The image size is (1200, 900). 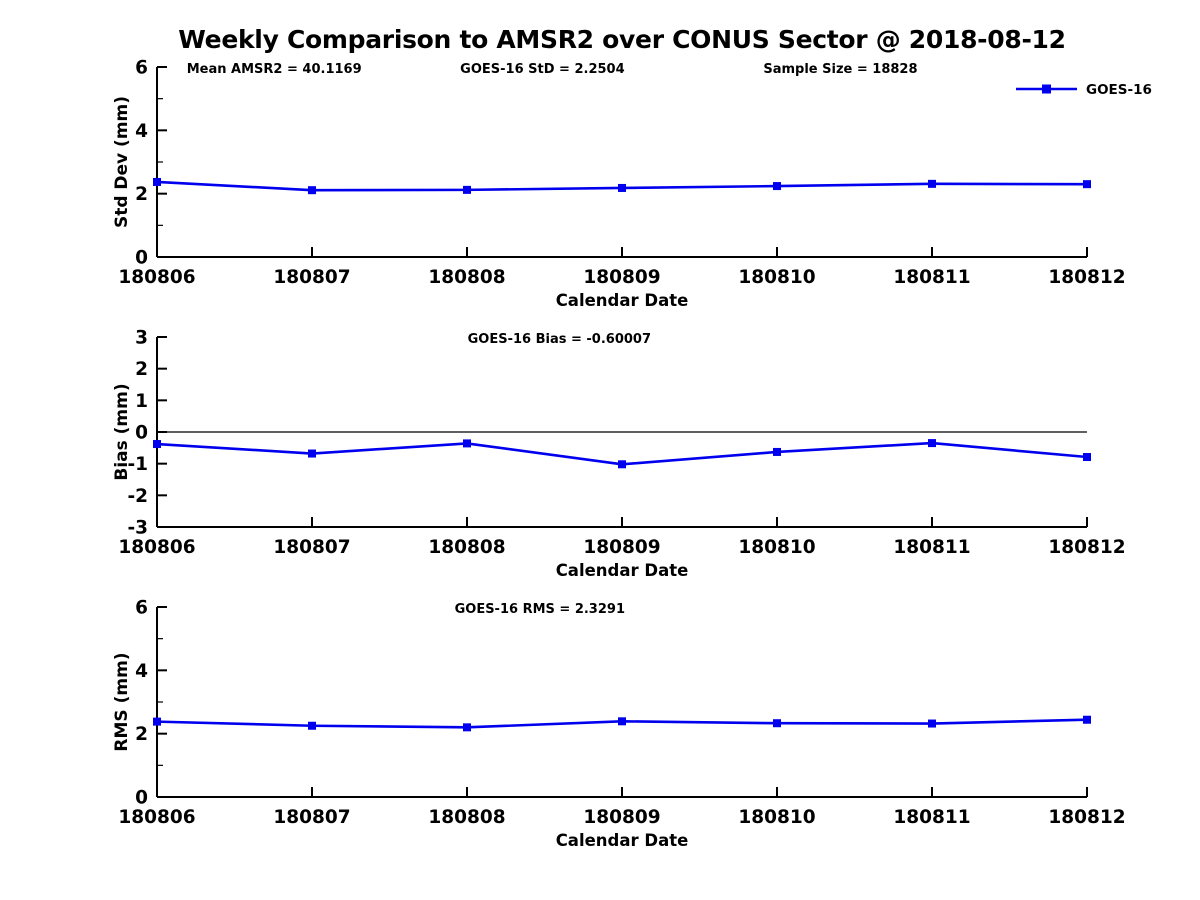 What do you see at coordinates (122, 162) in the screenshot?
I see `y-axis-label: Std Dev (mm)` at bounding box center [122, 162].